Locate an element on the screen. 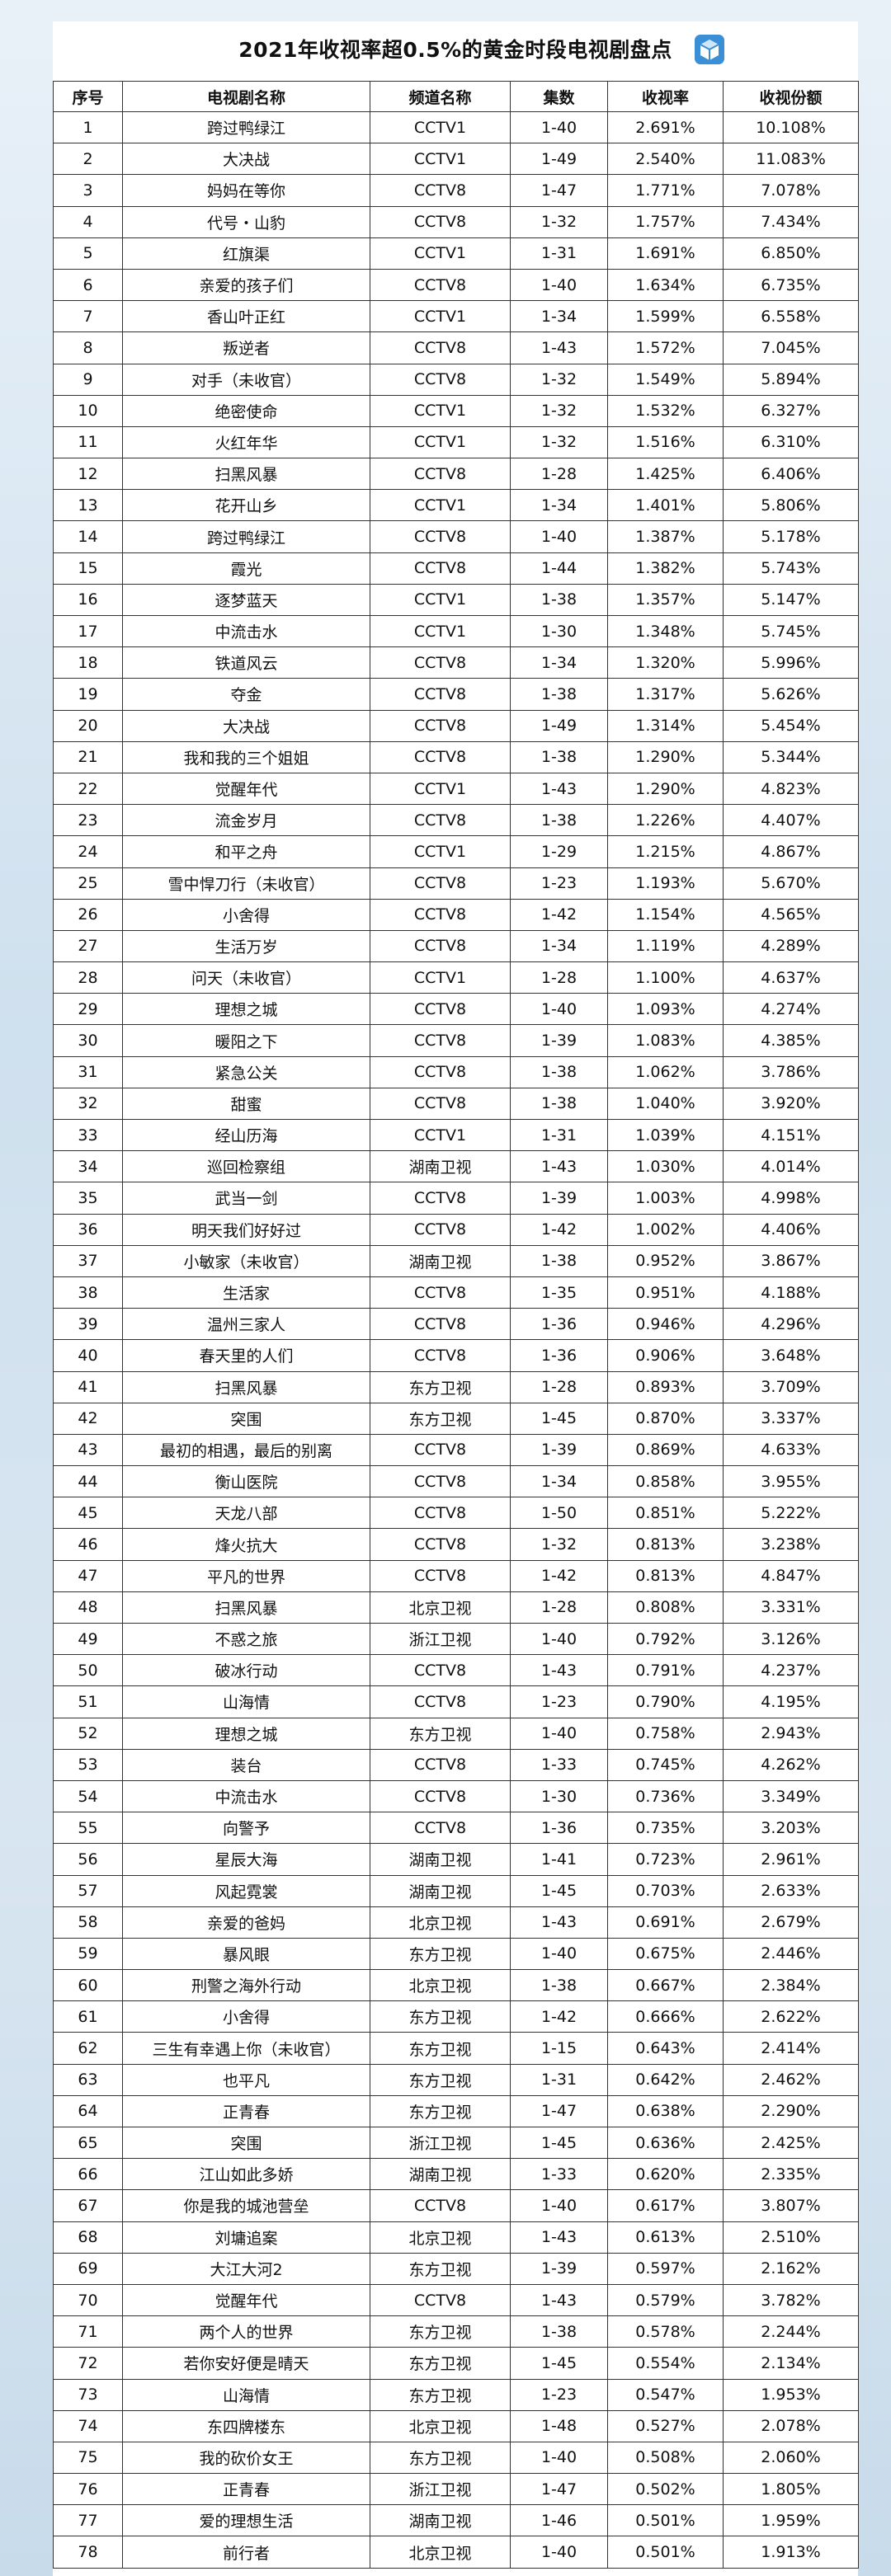  cell-drama-name: 前行者 is located at coordinates (246, 2552).